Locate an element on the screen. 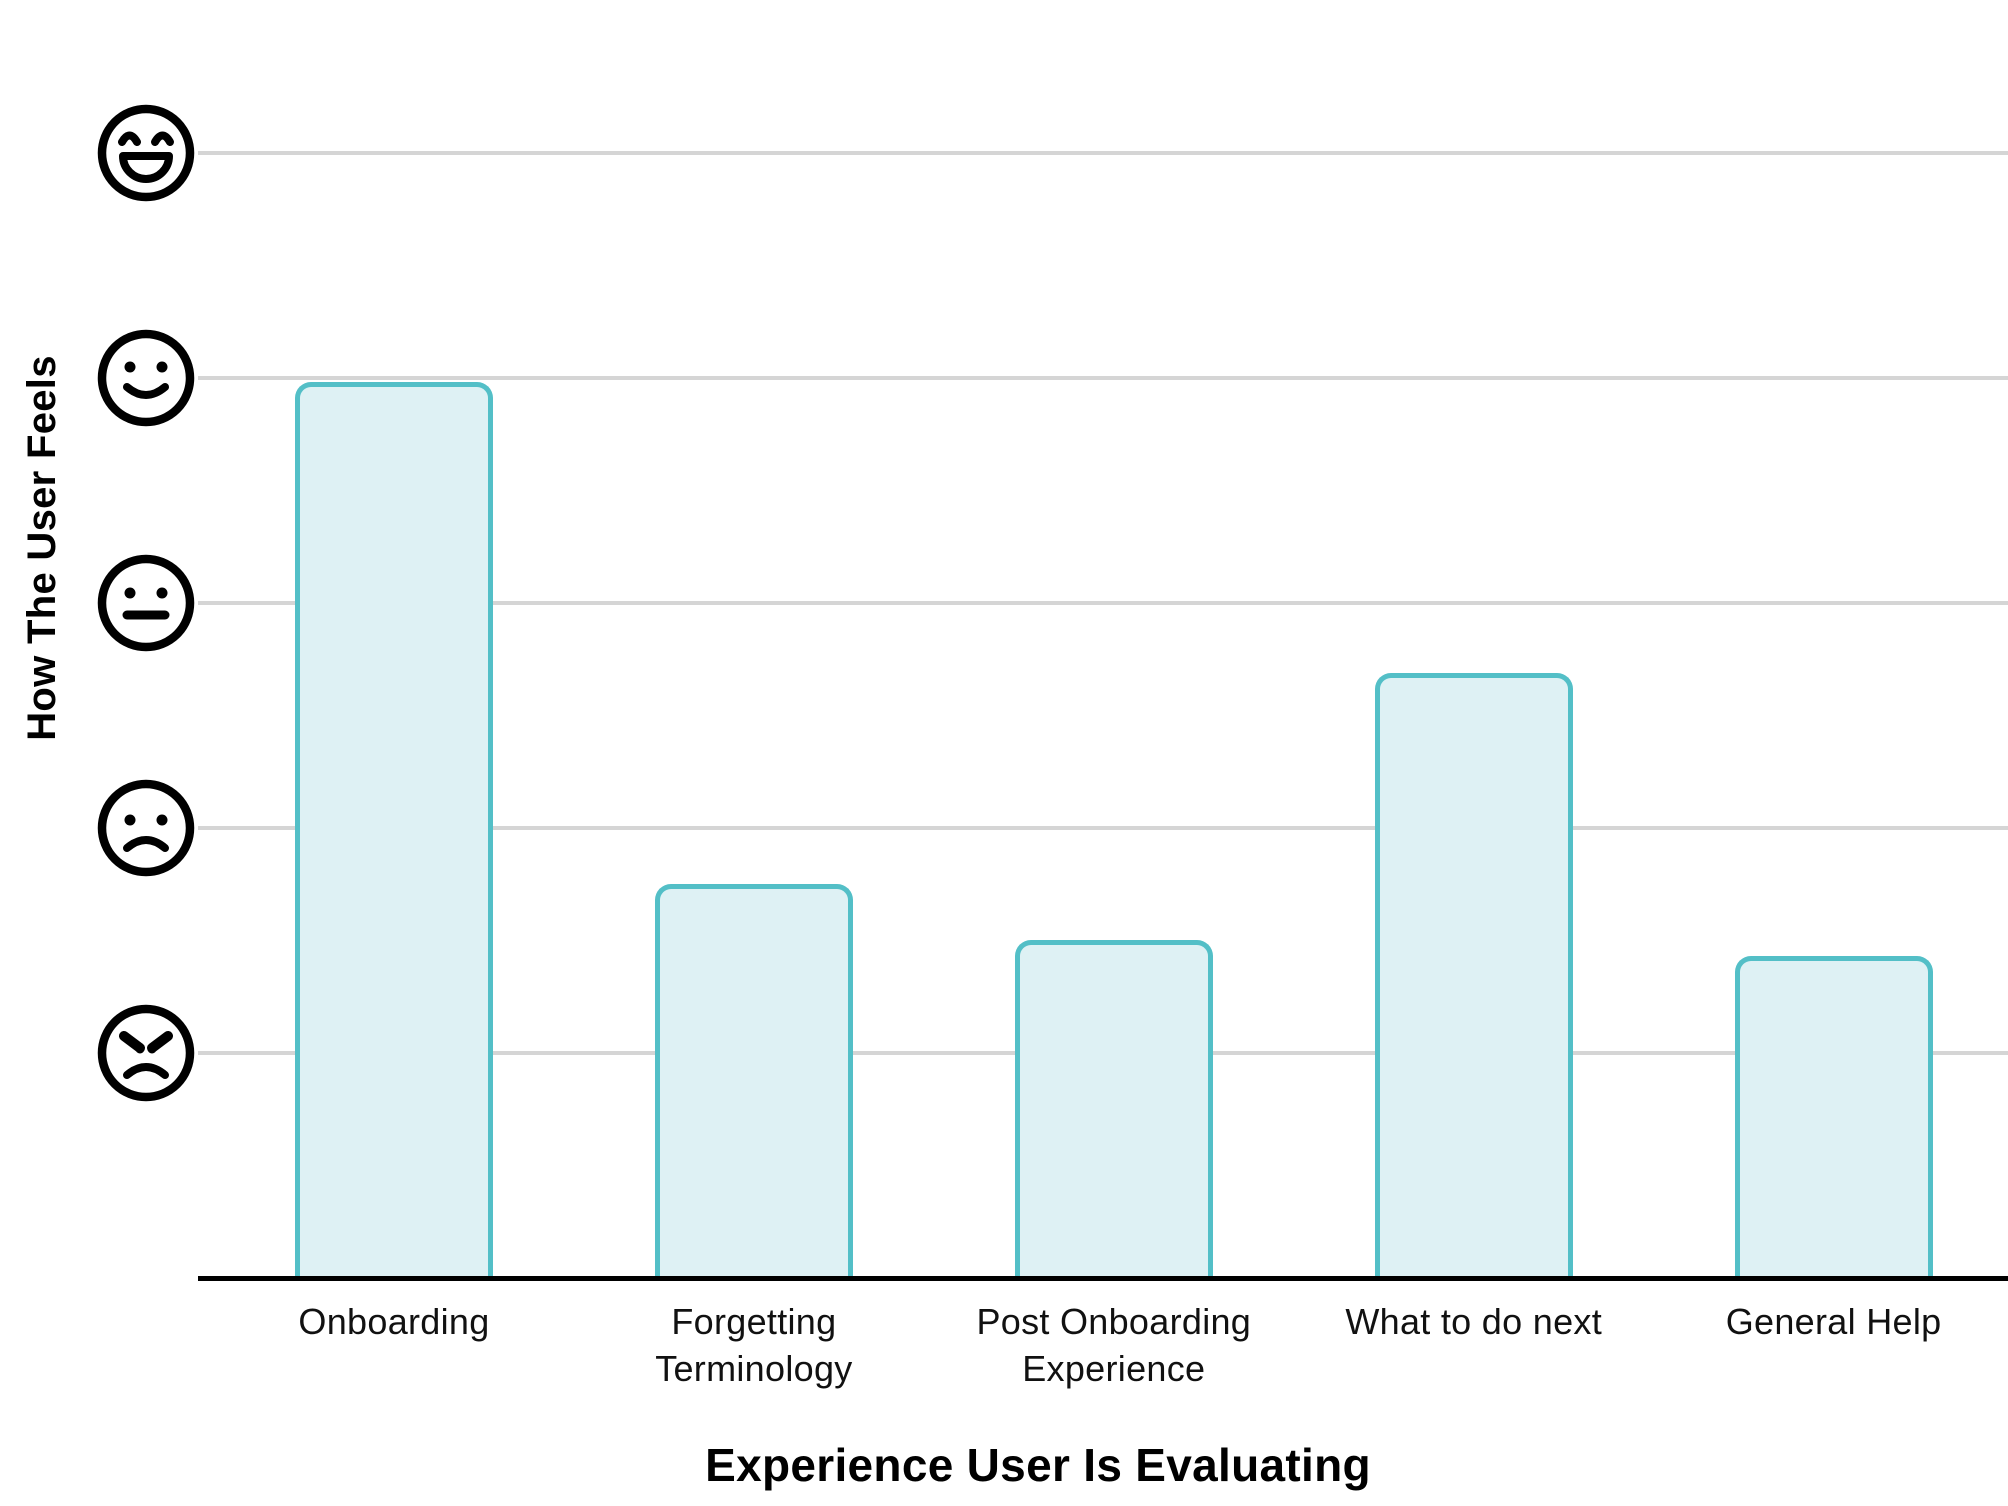  category-label: What to do next is located at coordinates (1473, 1321).